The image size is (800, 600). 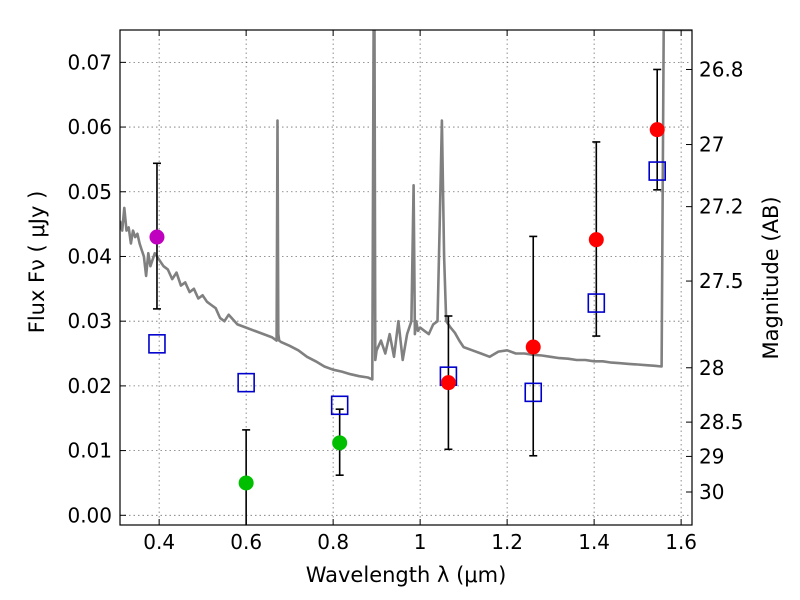 What do you see at coordinates (721, 422) in the screenshot?
I see `y2-tick-label-5: 28.5` at bounding box center [721, 422].